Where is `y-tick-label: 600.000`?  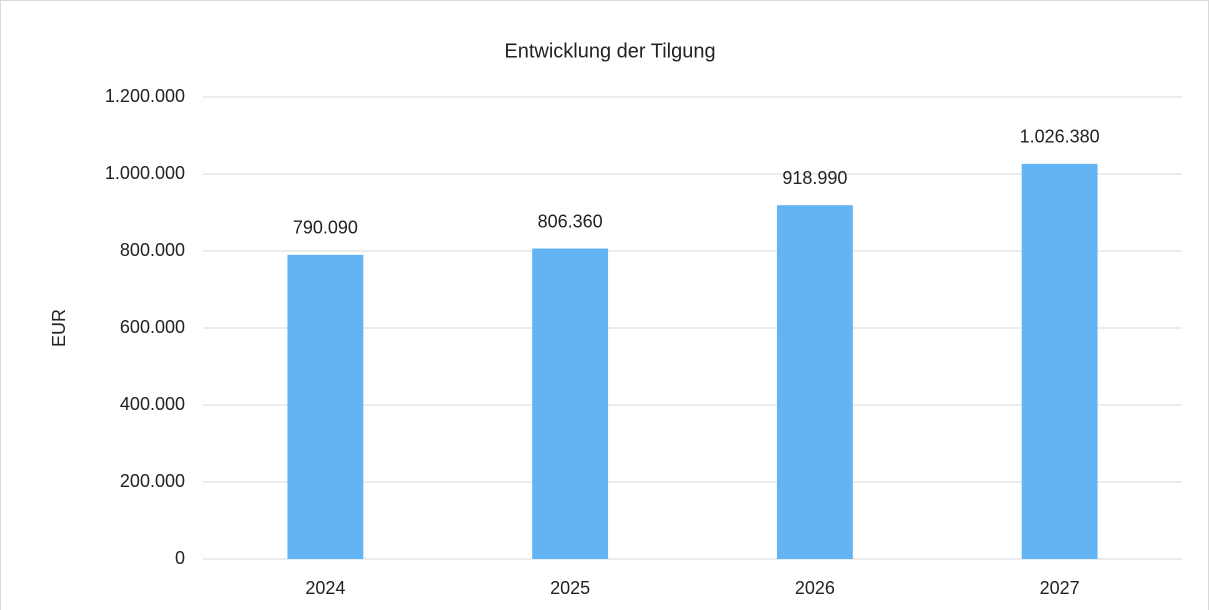
y-tick-label: 600.000 is located at coordinates (152, 327).